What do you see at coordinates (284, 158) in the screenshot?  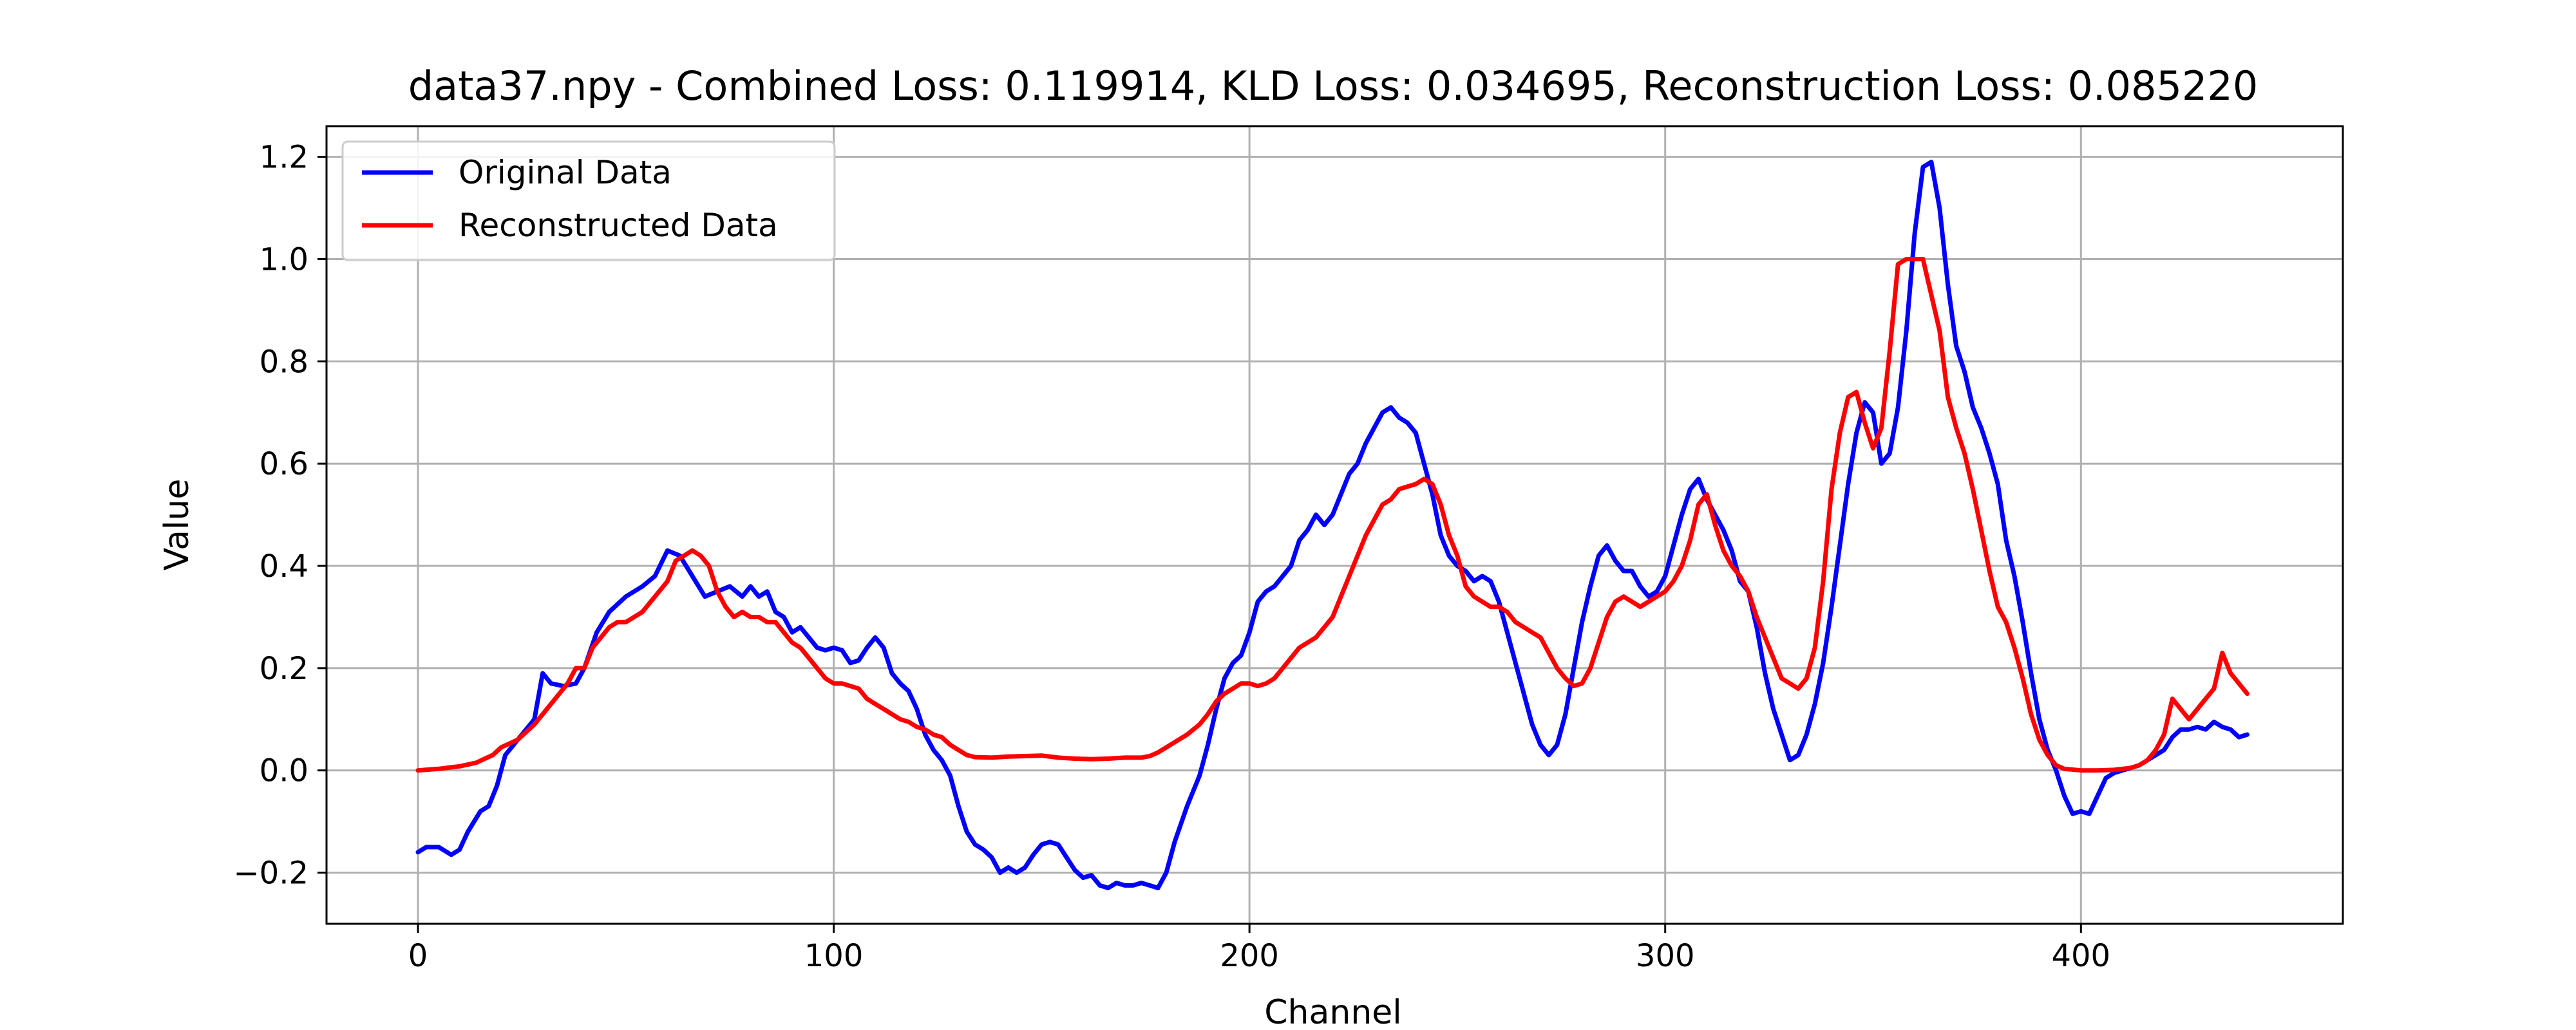 I see `y-tick-label: 1.2` at bounding box center [284, 158].